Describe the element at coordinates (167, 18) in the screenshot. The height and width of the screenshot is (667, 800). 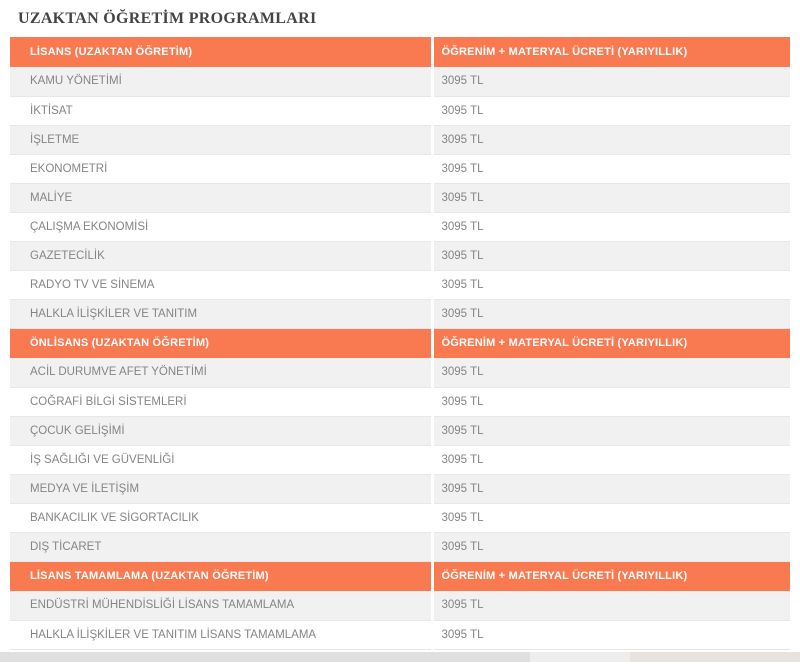
I see `page-title: UZAKTAN ÖĞRETİM PROGRAMLARI` at that location.